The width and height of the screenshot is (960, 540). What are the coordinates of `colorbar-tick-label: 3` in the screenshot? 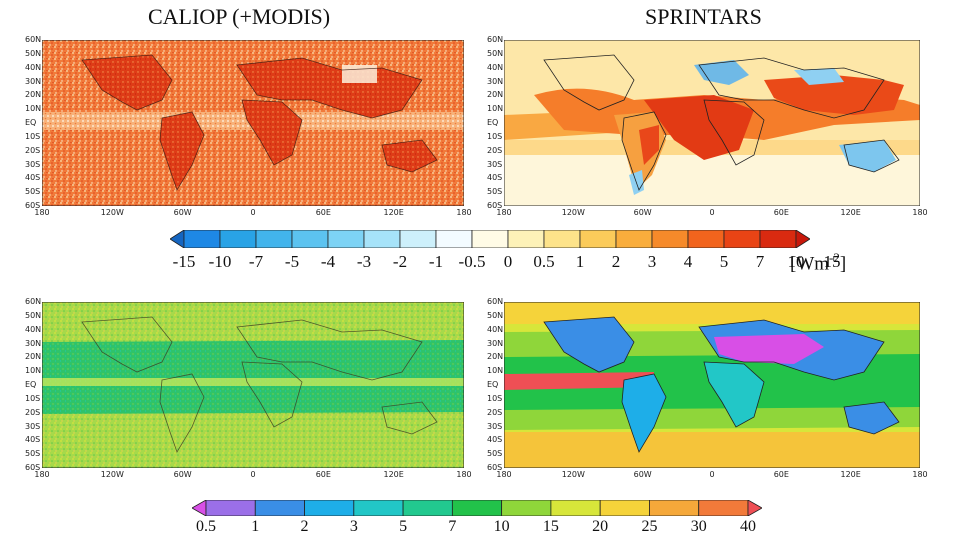 It's located at (353, 526).